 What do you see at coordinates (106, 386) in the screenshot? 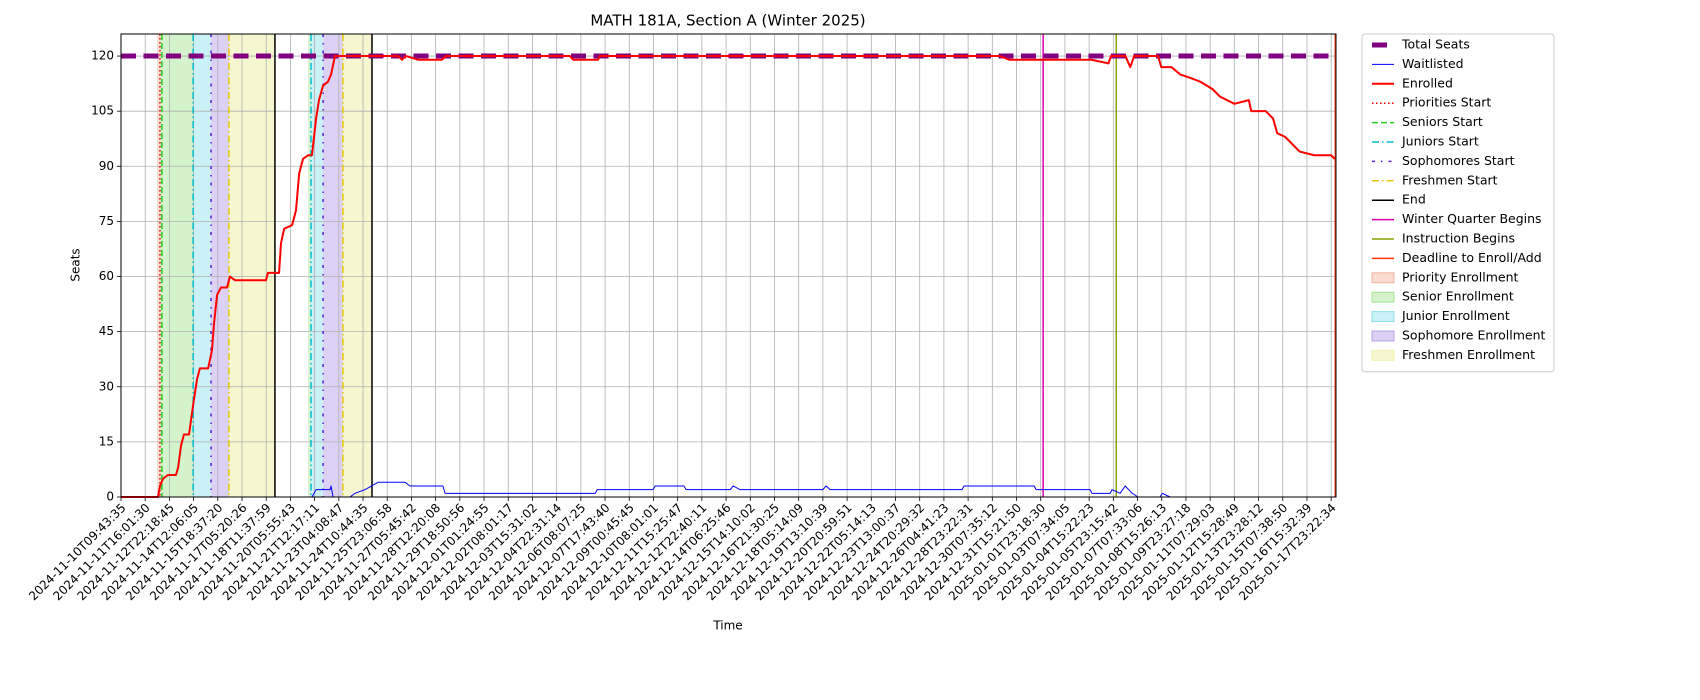
I see `y-tick-label: 30` at bounding box center [106, 386].